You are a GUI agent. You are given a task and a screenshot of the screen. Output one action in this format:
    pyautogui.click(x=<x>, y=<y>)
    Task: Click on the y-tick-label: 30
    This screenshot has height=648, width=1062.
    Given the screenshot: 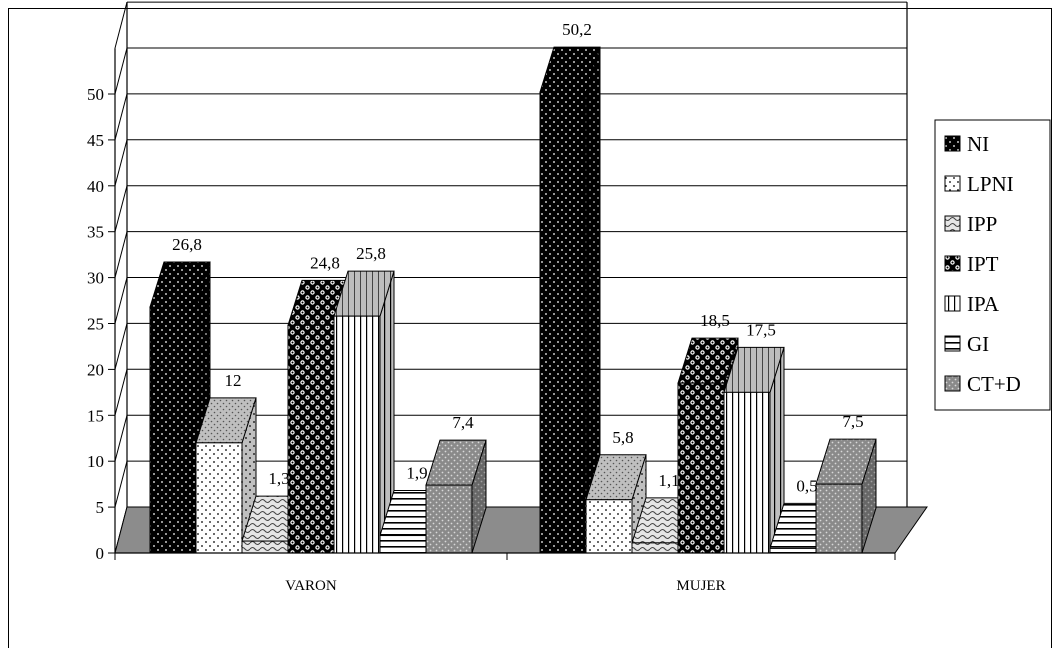 What is the action you would take?
    pyautogui.click(x=95, y=278)
    